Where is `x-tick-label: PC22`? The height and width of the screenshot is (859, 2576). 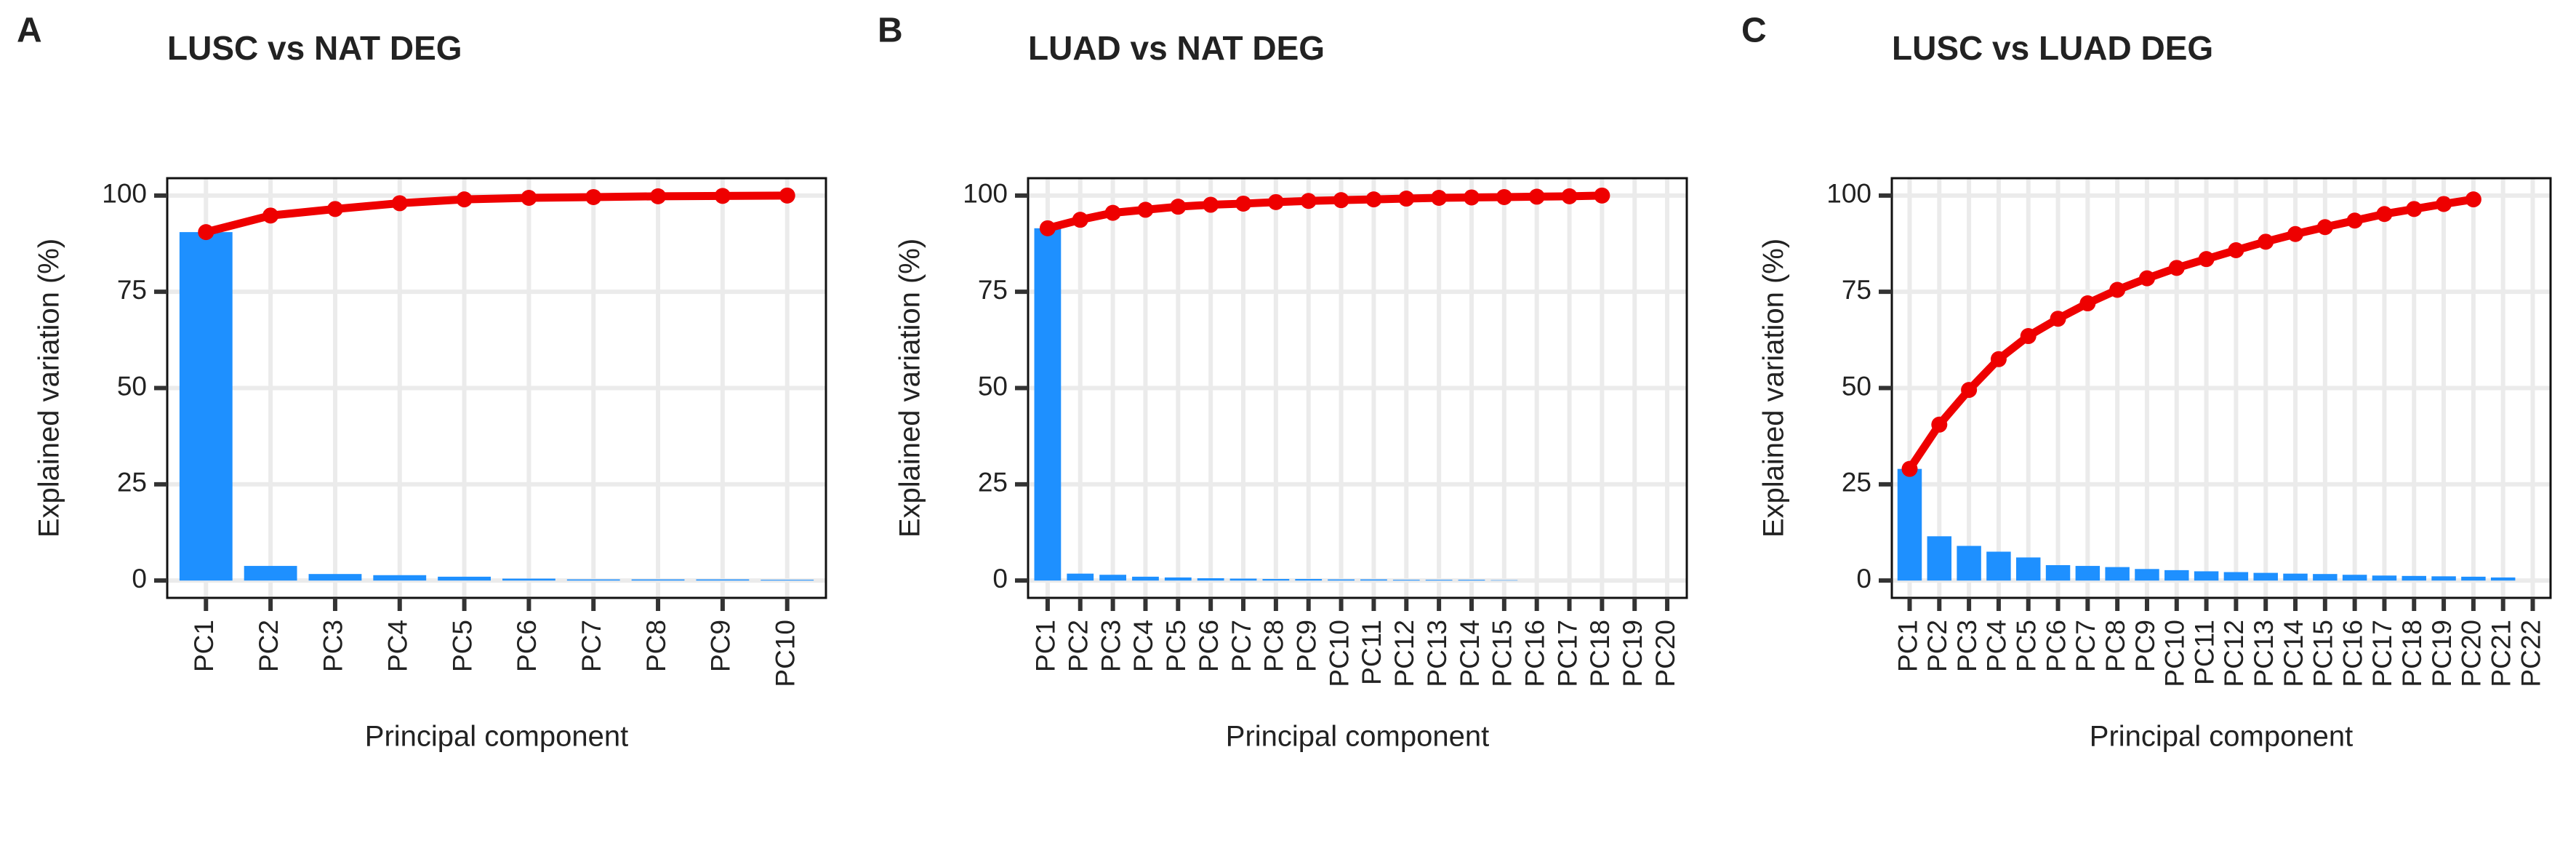 x-tick-label: PC22 is located at coordinates (2530, 653).